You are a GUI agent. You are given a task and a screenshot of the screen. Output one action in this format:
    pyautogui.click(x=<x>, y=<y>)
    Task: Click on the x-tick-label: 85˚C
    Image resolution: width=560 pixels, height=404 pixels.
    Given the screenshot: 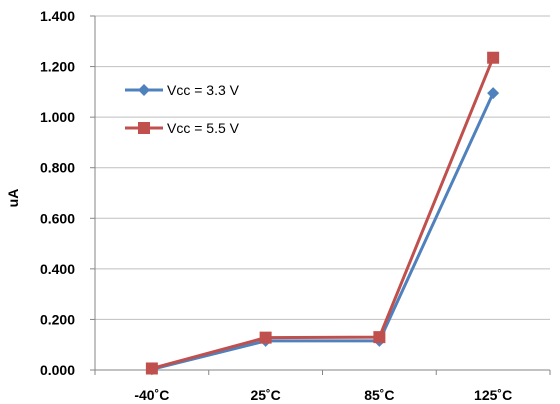 What is the action you would take?
    pyautogui.click(x=379, y=395)
    